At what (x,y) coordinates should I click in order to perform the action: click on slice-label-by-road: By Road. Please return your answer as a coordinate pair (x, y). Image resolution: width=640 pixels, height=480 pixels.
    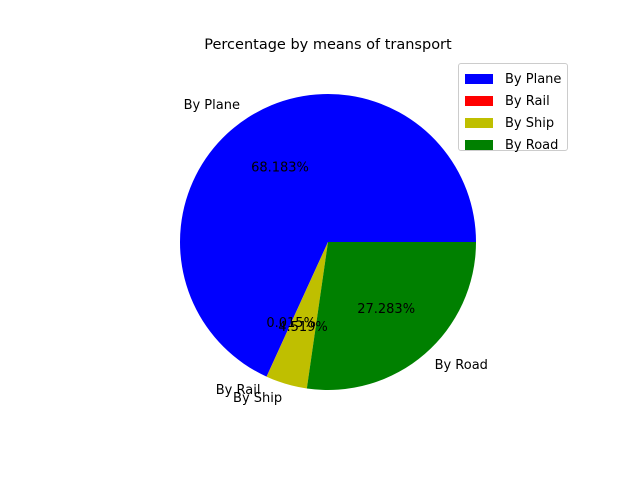
    Looking at the image, I should click on (461, 365).